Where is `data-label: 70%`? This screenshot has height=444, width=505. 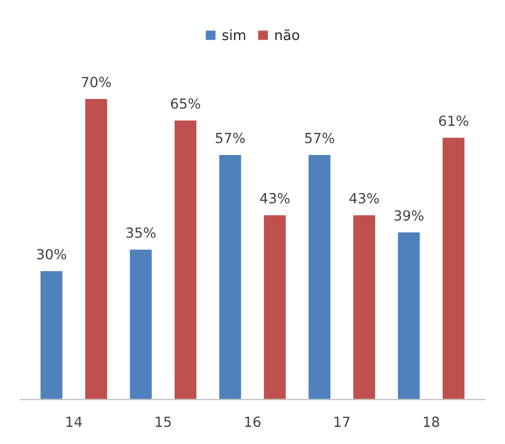 data-label: 70% is located at coordinates (96, 82).